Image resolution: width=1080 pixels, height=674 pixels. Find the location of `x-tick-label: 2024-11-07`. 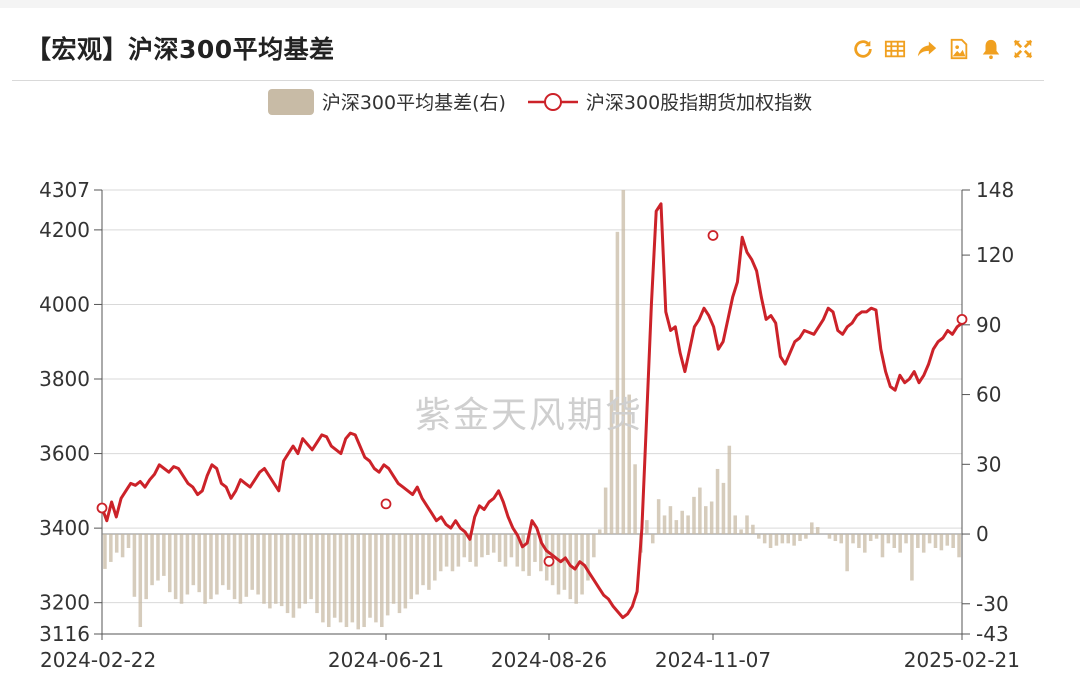

x-tick-label: 2024-11-07 is located at coordinates (713, 660).